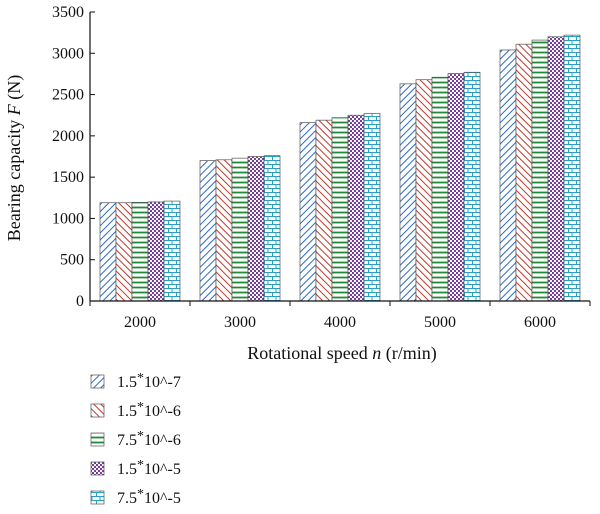  Describe the element at coordinates (149, 410) in the screenshot. I see `legend-label-2: 1.5*10^-6` at that location.